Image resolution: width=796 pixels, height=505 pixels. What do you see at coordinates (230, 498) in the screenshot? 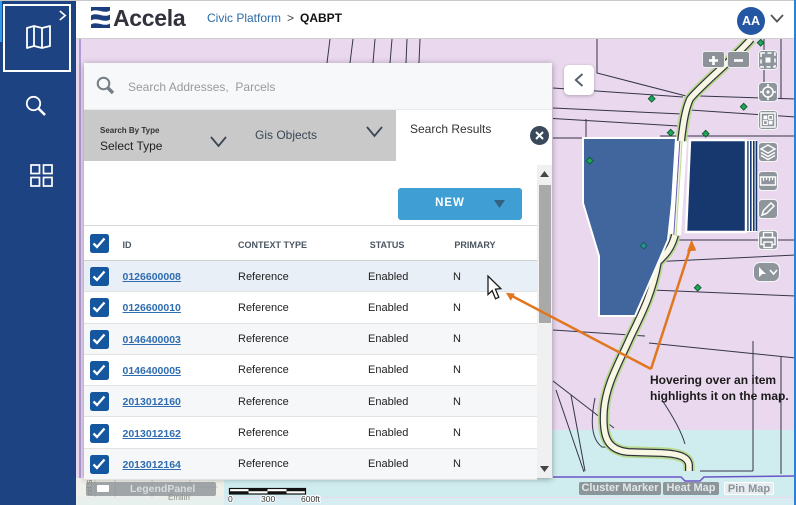
I see `svg-text: 0` at bounding box center [230, 498].